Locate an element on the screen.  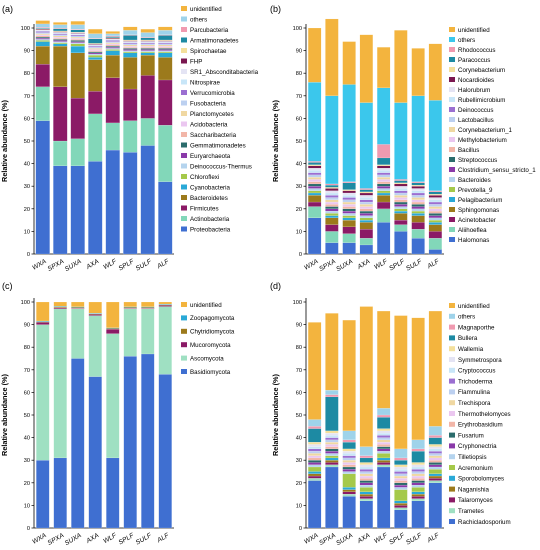
legend-label: unidentified is located at coordinates (474, 30).